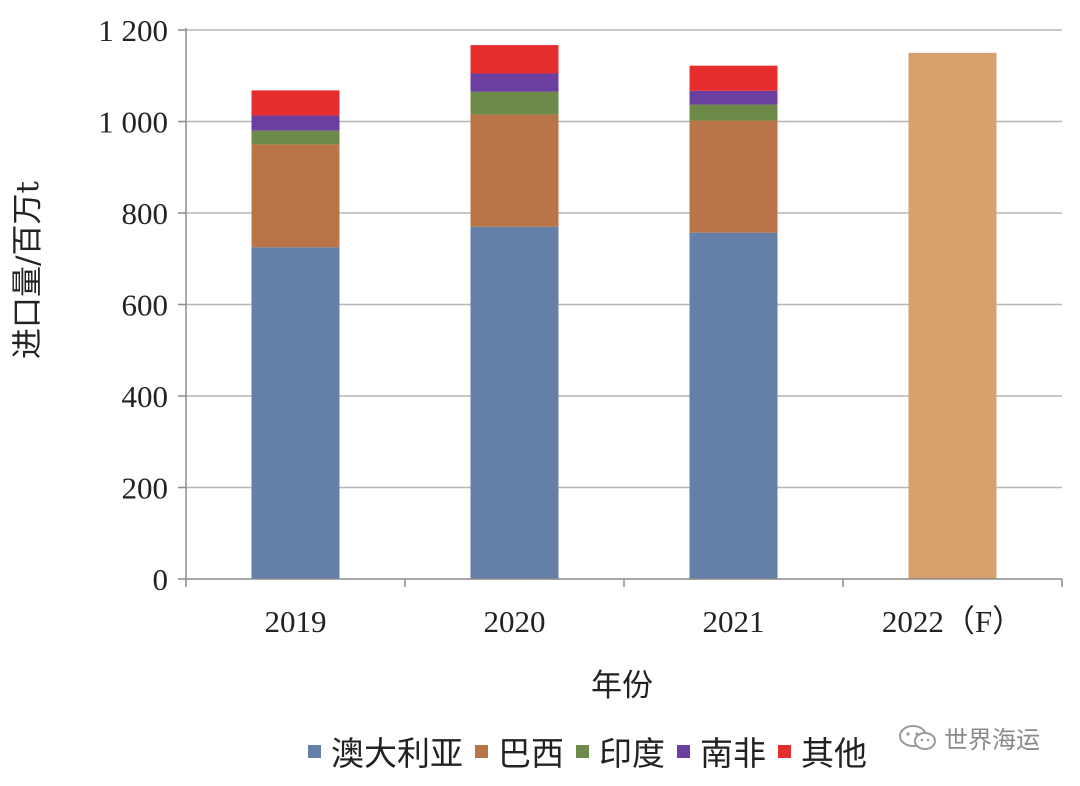  What do you see at coordinates (161, 579) in the screenshot?
I see `y-tick-label: 0` at bounding box center [161, 579].